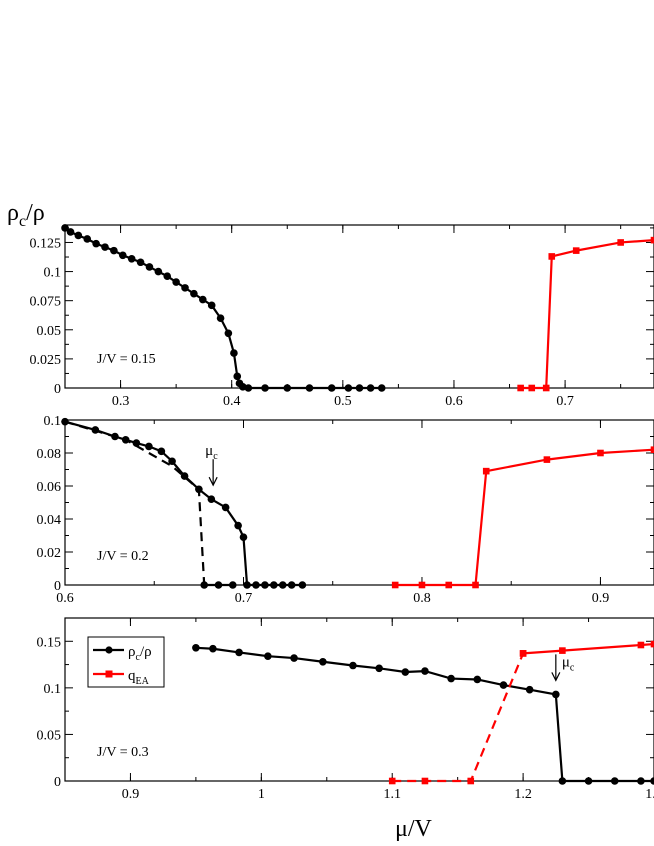 The width and height of the screenshot is (654, 846). What do you see at coordinates (126, 359) in the screenshot?
I see `panel-annotation: J/V = 0.15` at bounding box center [126, 359].